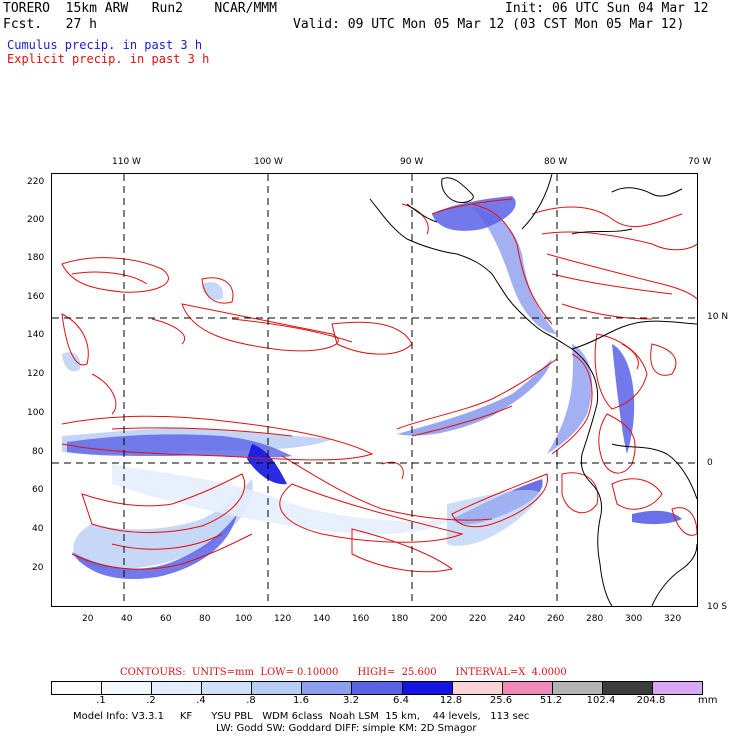 The width and height of the screenshot is (740, 740). I want to click on x-tick: 320, so click(673, 619).